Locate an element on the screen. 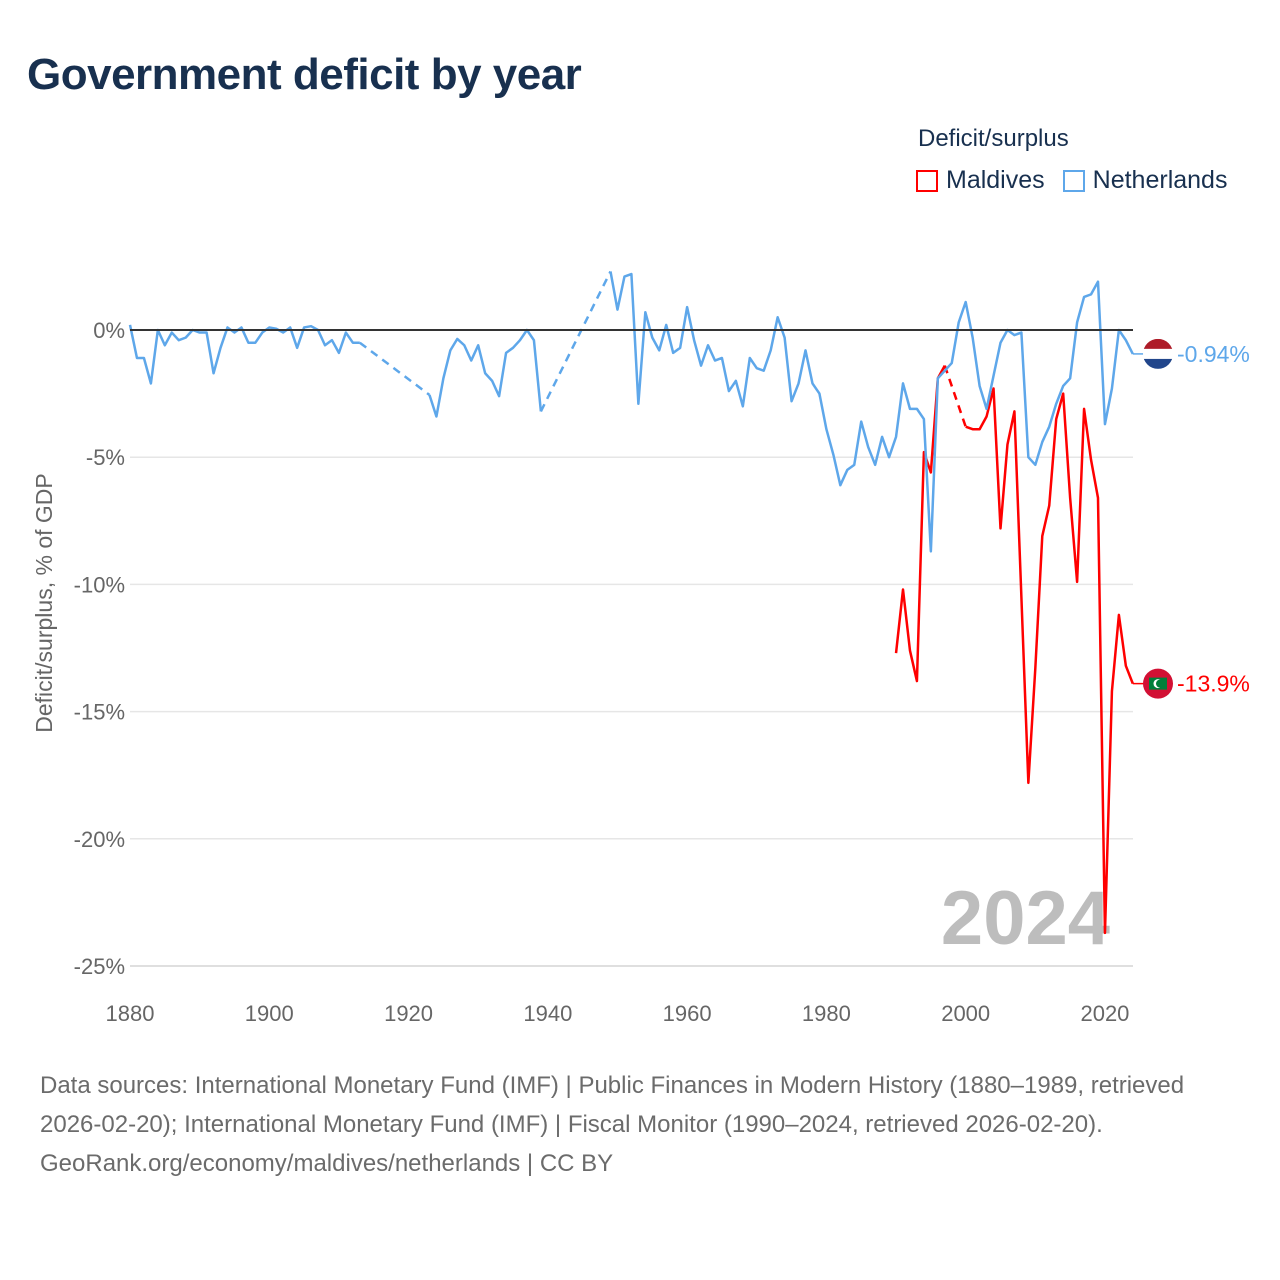 Image resolution: width=1280 pixels, height=1280 pixels. x-tick-label: 2020 is located at coordinates (1104, 1013).